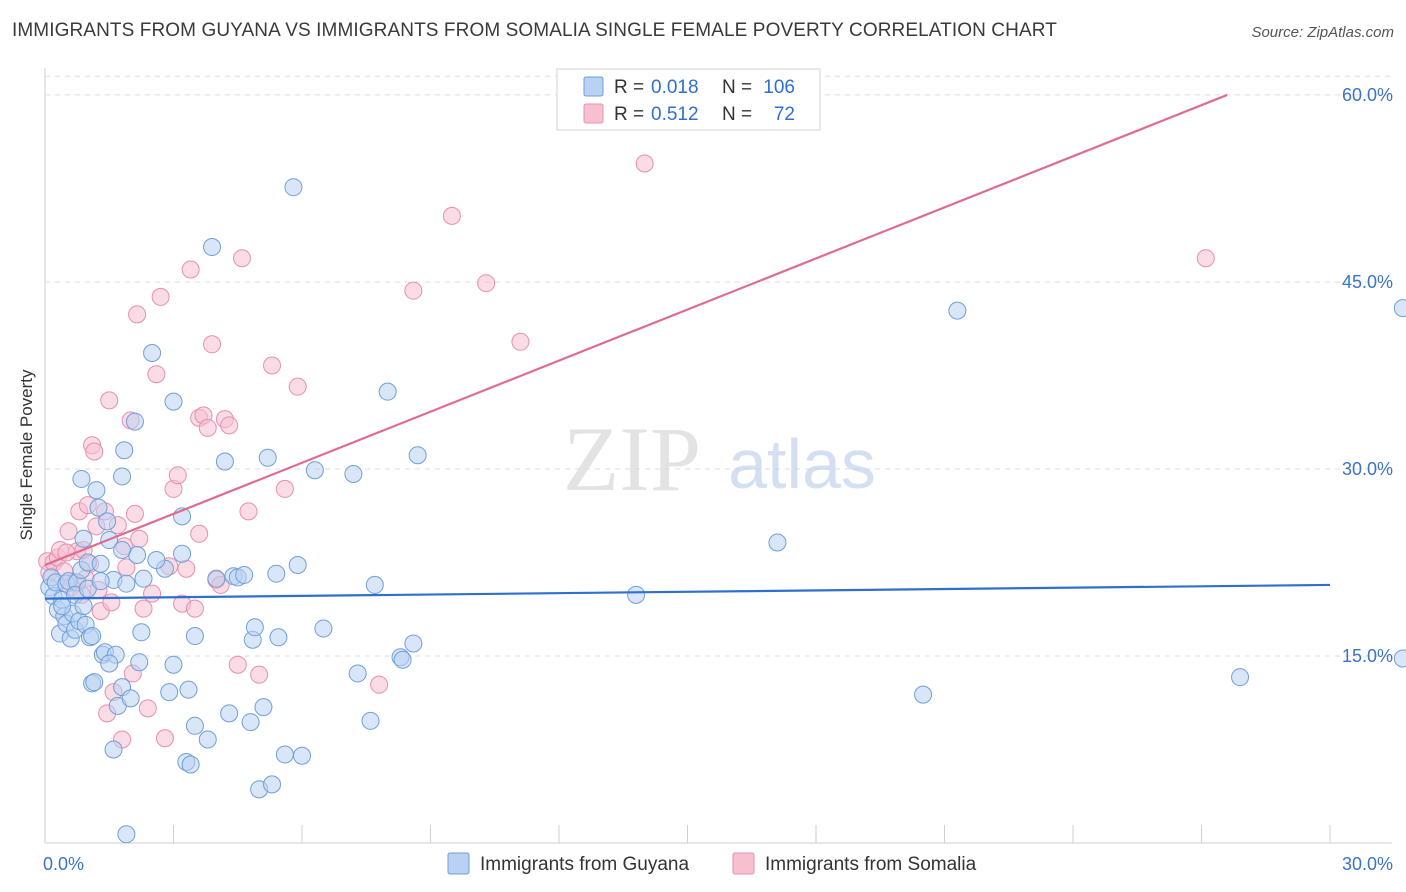  What do you see at coordinates (688, 99) in the screenshot?
I see `legend-box: R = 0.018 N = 106 R = 0.512 N = 72` at bounding box center [688, 99].